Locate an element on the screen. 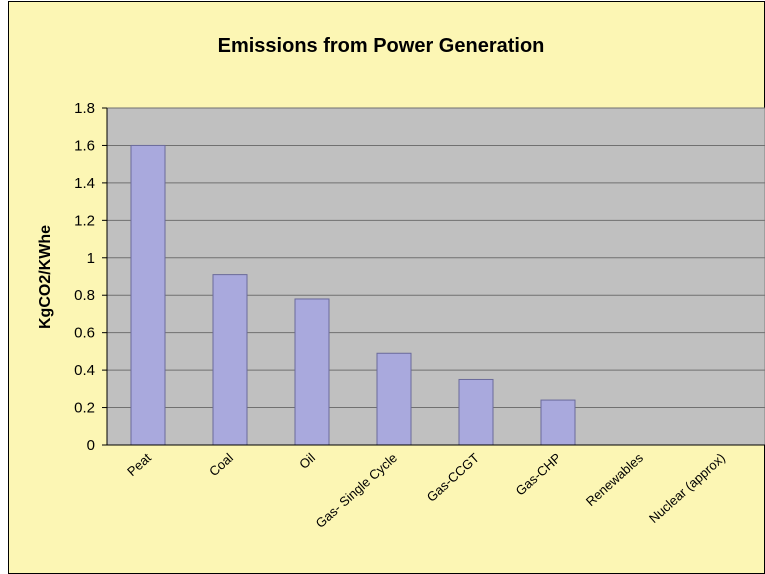 This screenshot has width=765, height=574. y-tick-label: 1.4 is located at coordinates (84, 183).